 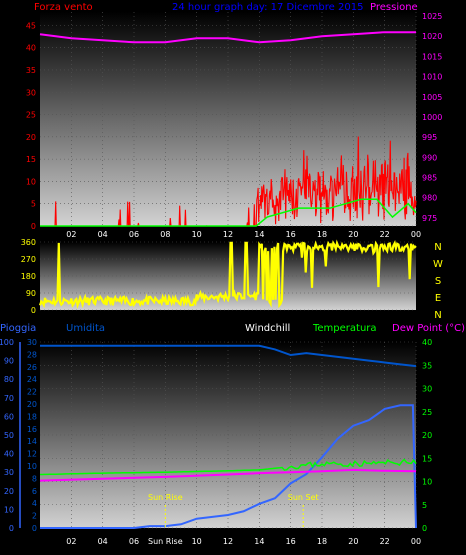 I want to click on temperature-axis-ticks: 0 5 10 15 20 25 30 35 40, so click(x=427, y=435).